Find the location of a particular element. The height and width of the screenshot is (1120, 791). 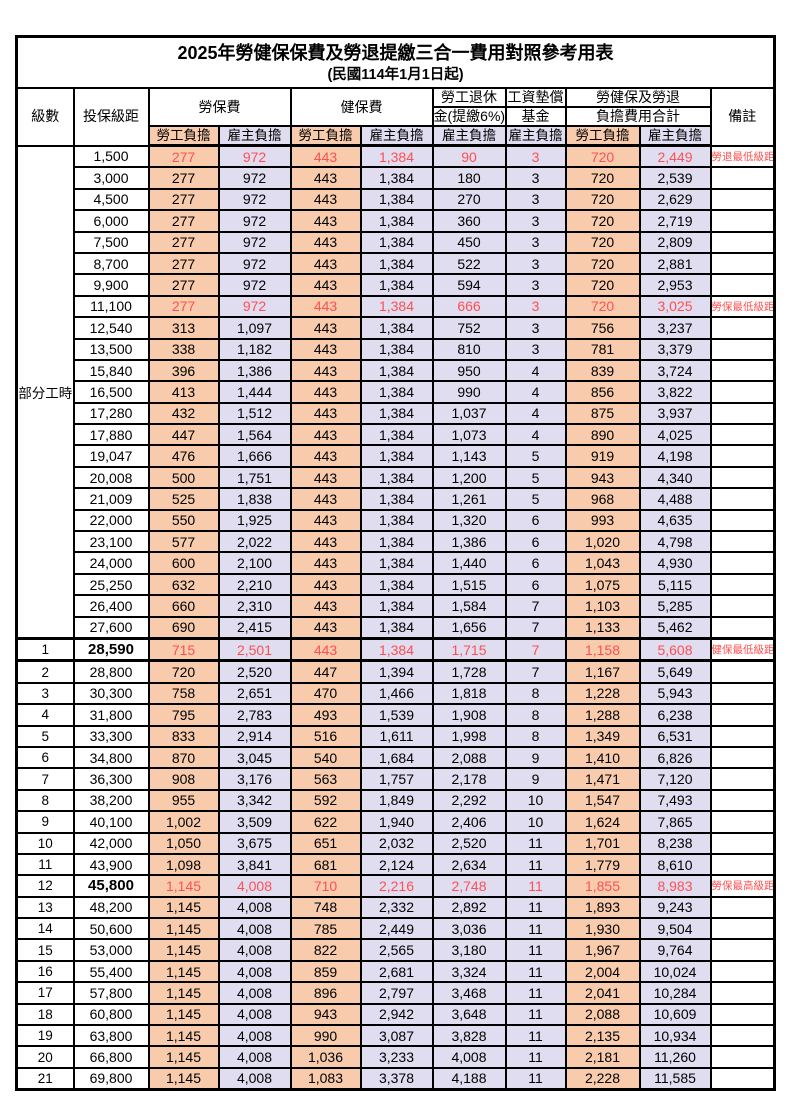

cell-total-employer: 9,504 is located at coordinates (675, 929).